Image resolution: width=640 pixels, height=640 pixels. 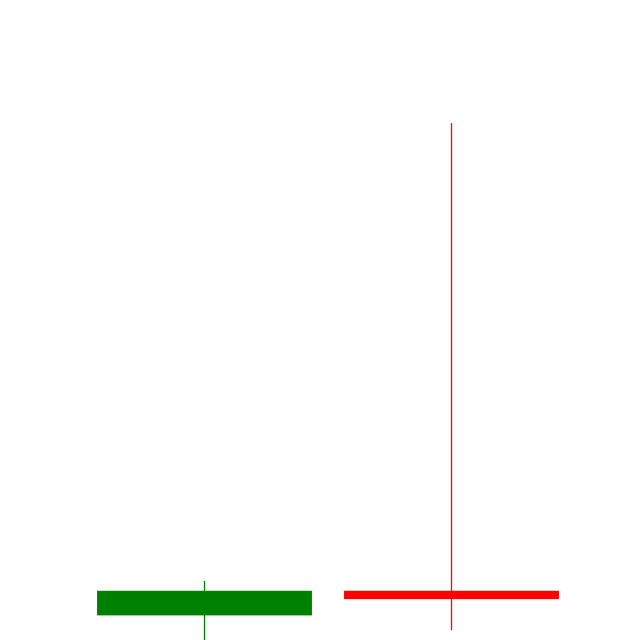 I want to click on candle-1-body, so click(x=204, y=603).